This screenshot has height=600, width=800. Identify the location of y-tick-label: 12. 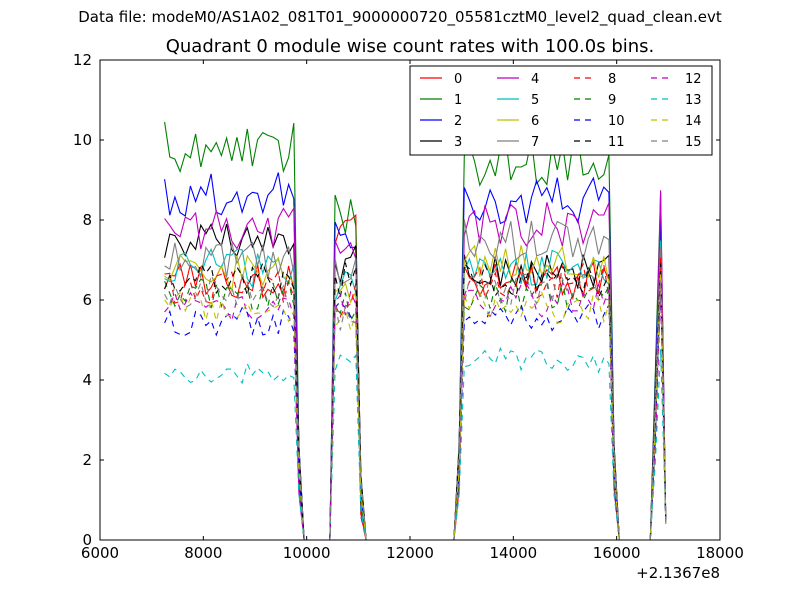
(82, 60).